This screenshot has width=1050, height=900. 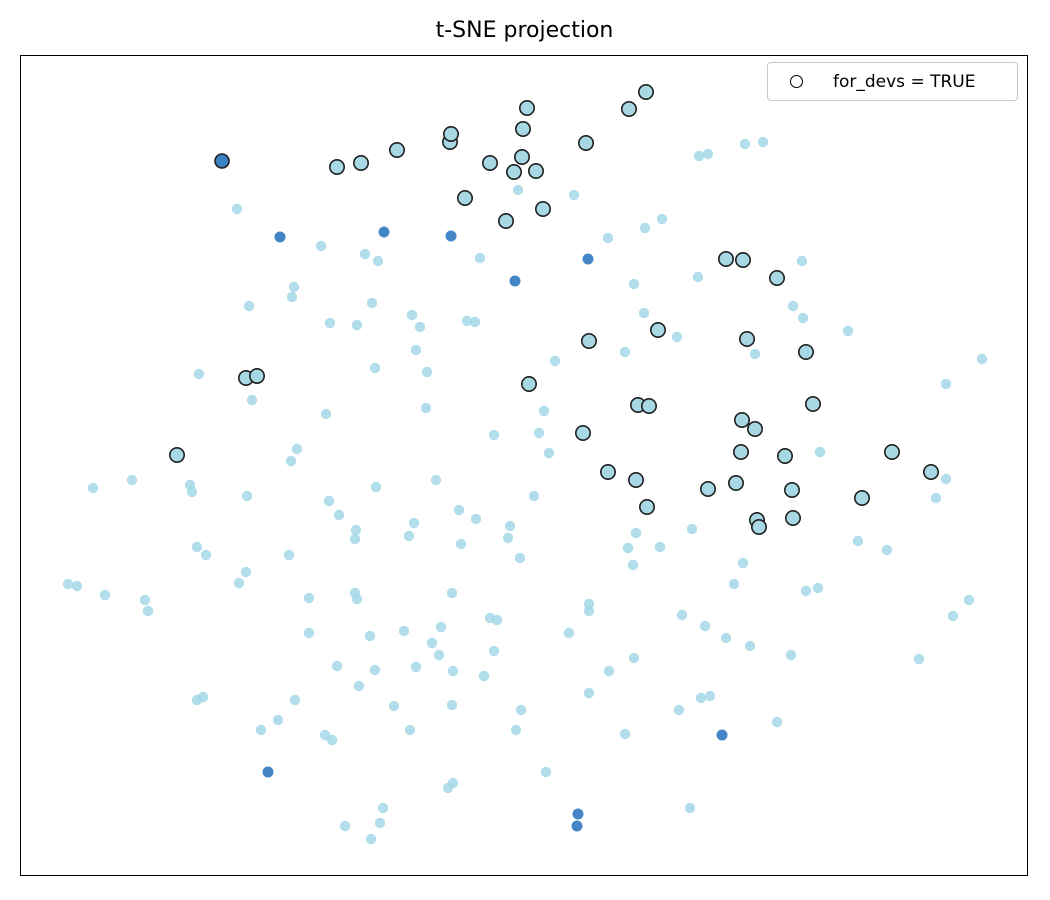 I want to click on chart-title: t-SNE projection, so click(x=524, y=30).